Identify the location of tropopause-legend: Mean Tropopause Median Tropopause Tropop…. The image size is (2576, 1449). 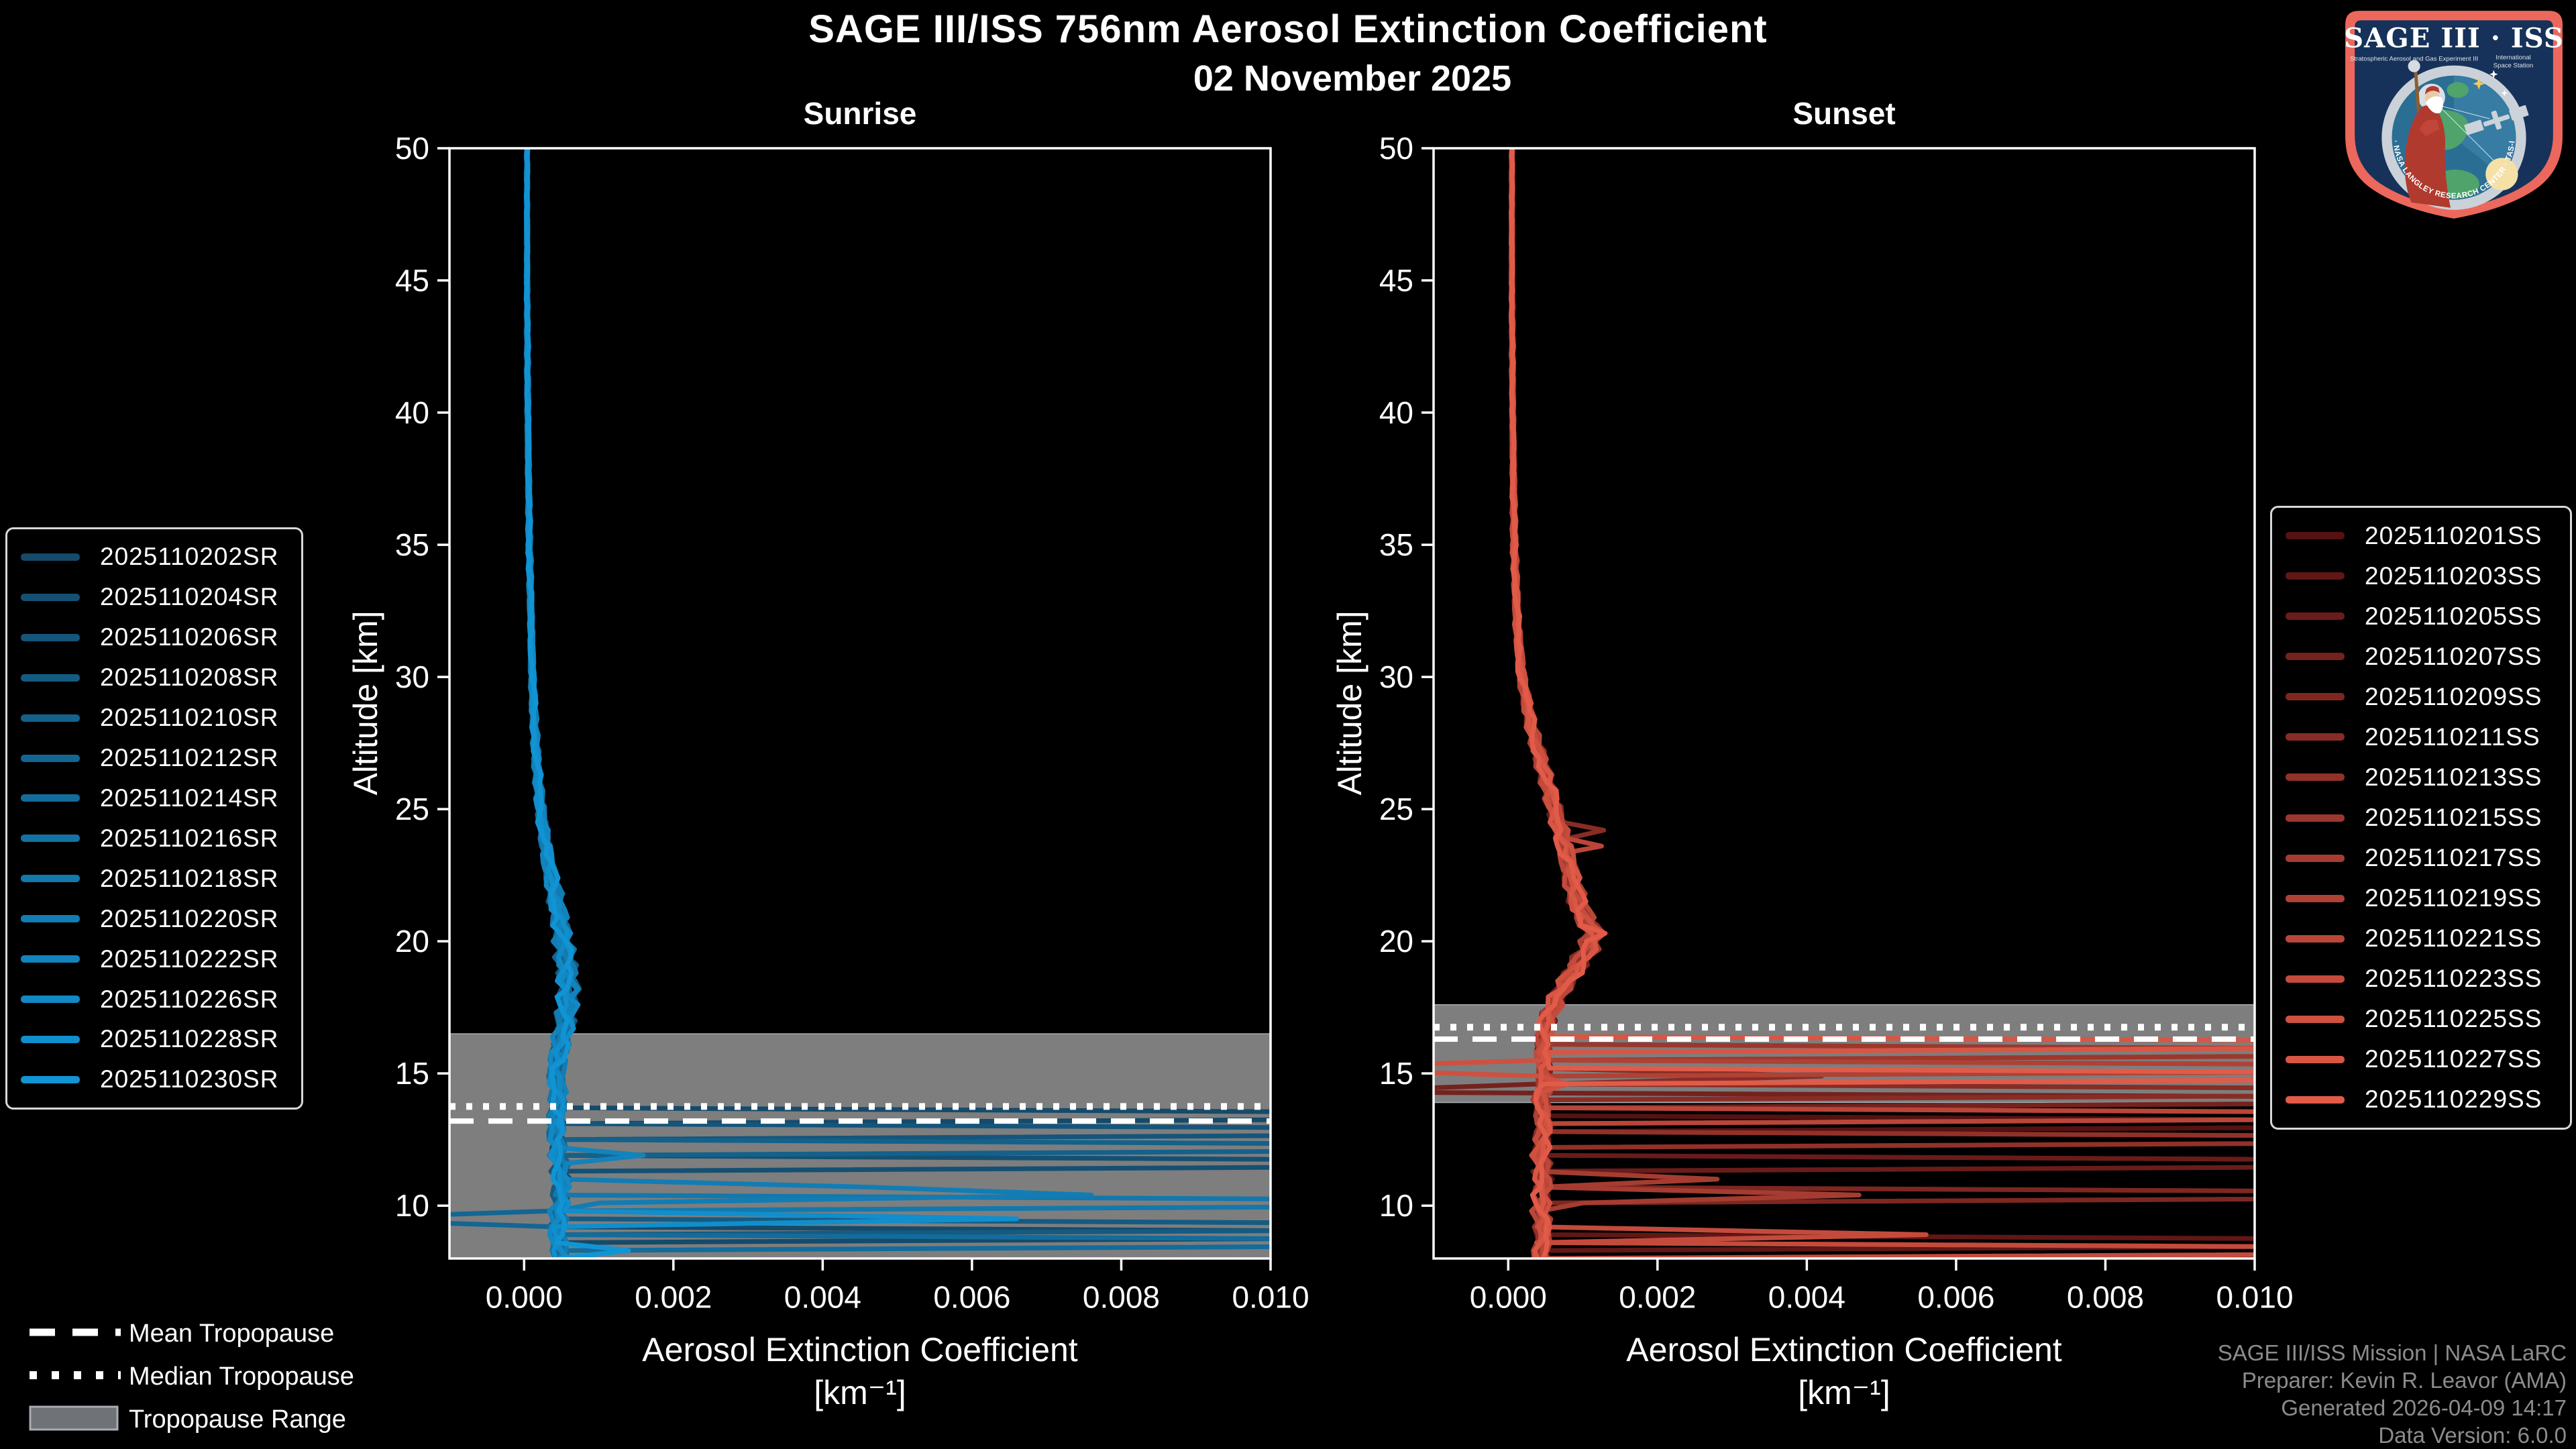
(191, 1376).